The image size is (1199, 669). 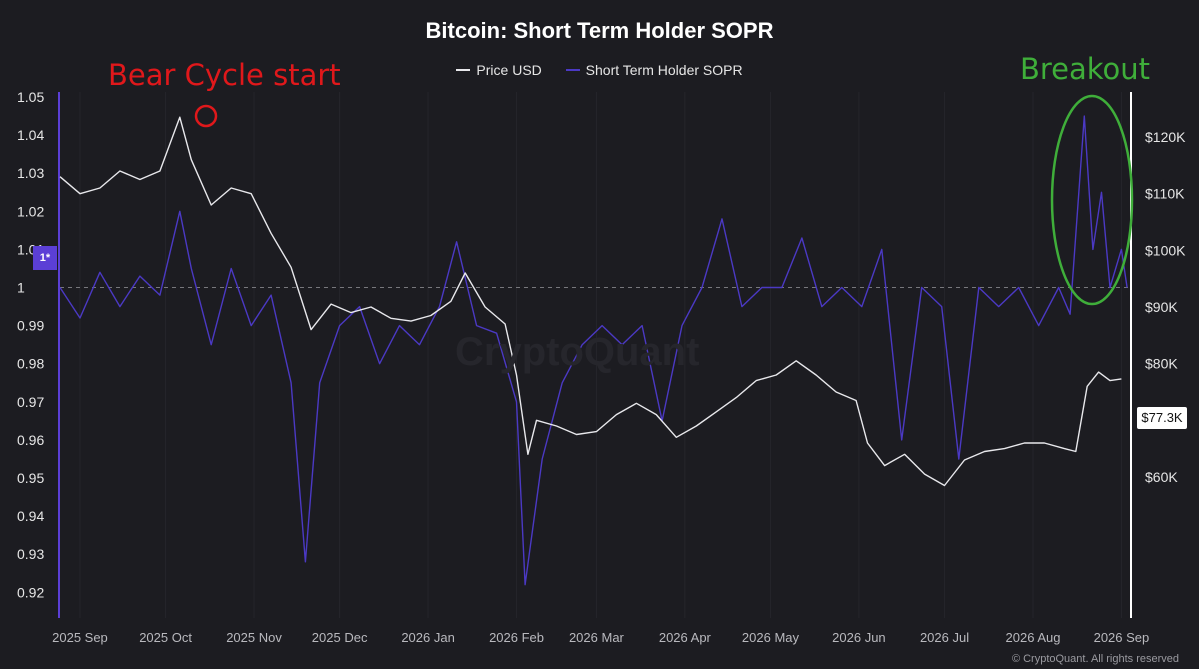 What do you see at coordinates (30, 135) in the screenshot?
I see `left-tick-label: 1.04` at bounding box center [30, 135].